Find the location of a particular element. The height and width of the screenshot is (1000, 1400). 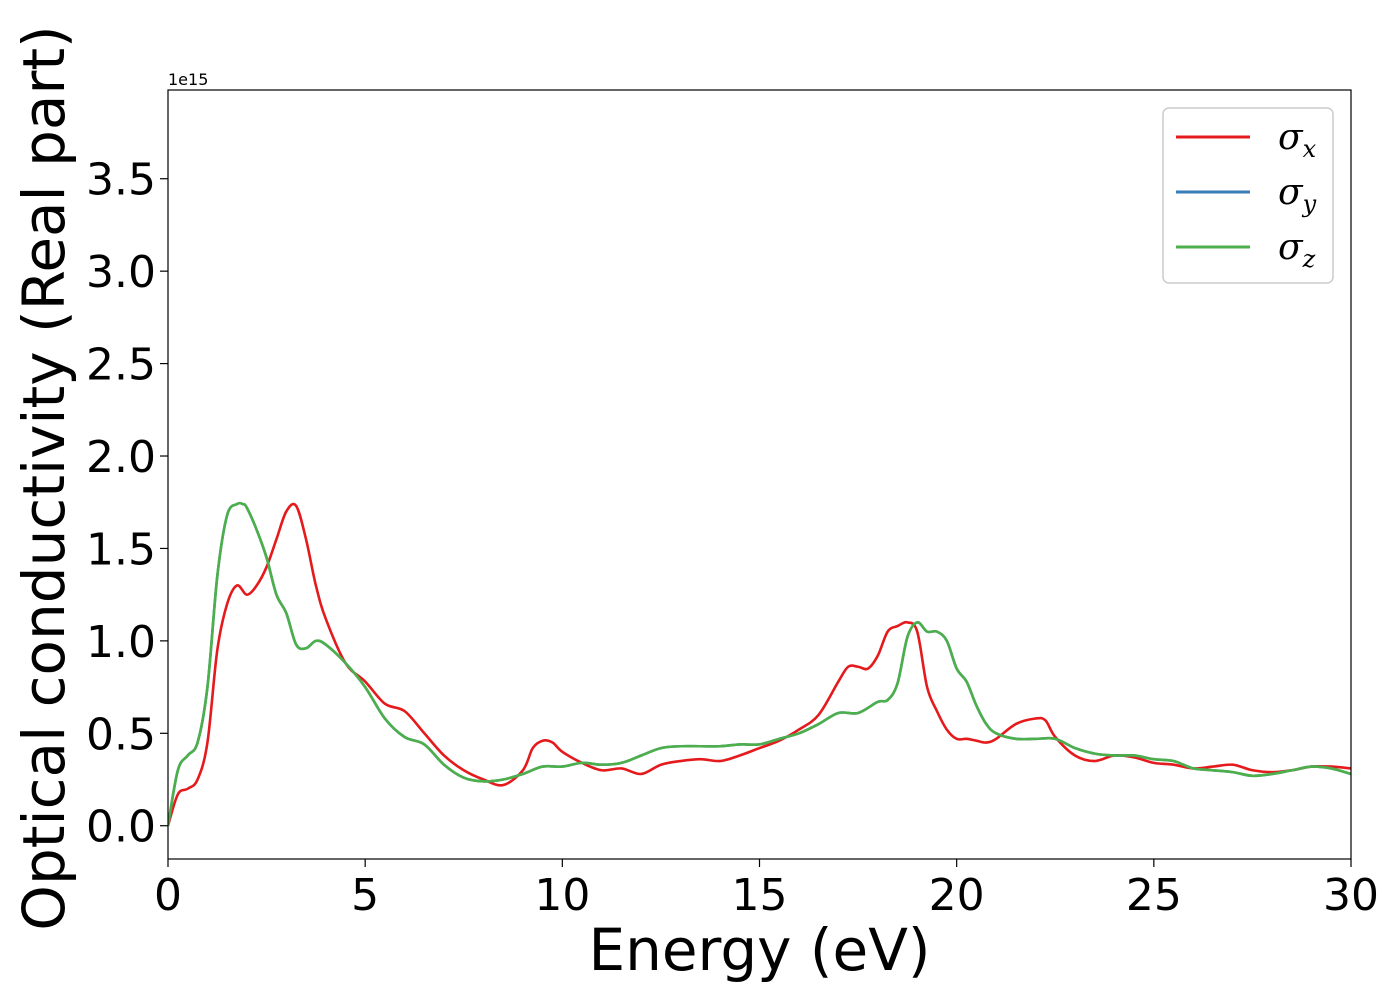

y-tick-label: 3.5 is located at coordinates (121, 180).